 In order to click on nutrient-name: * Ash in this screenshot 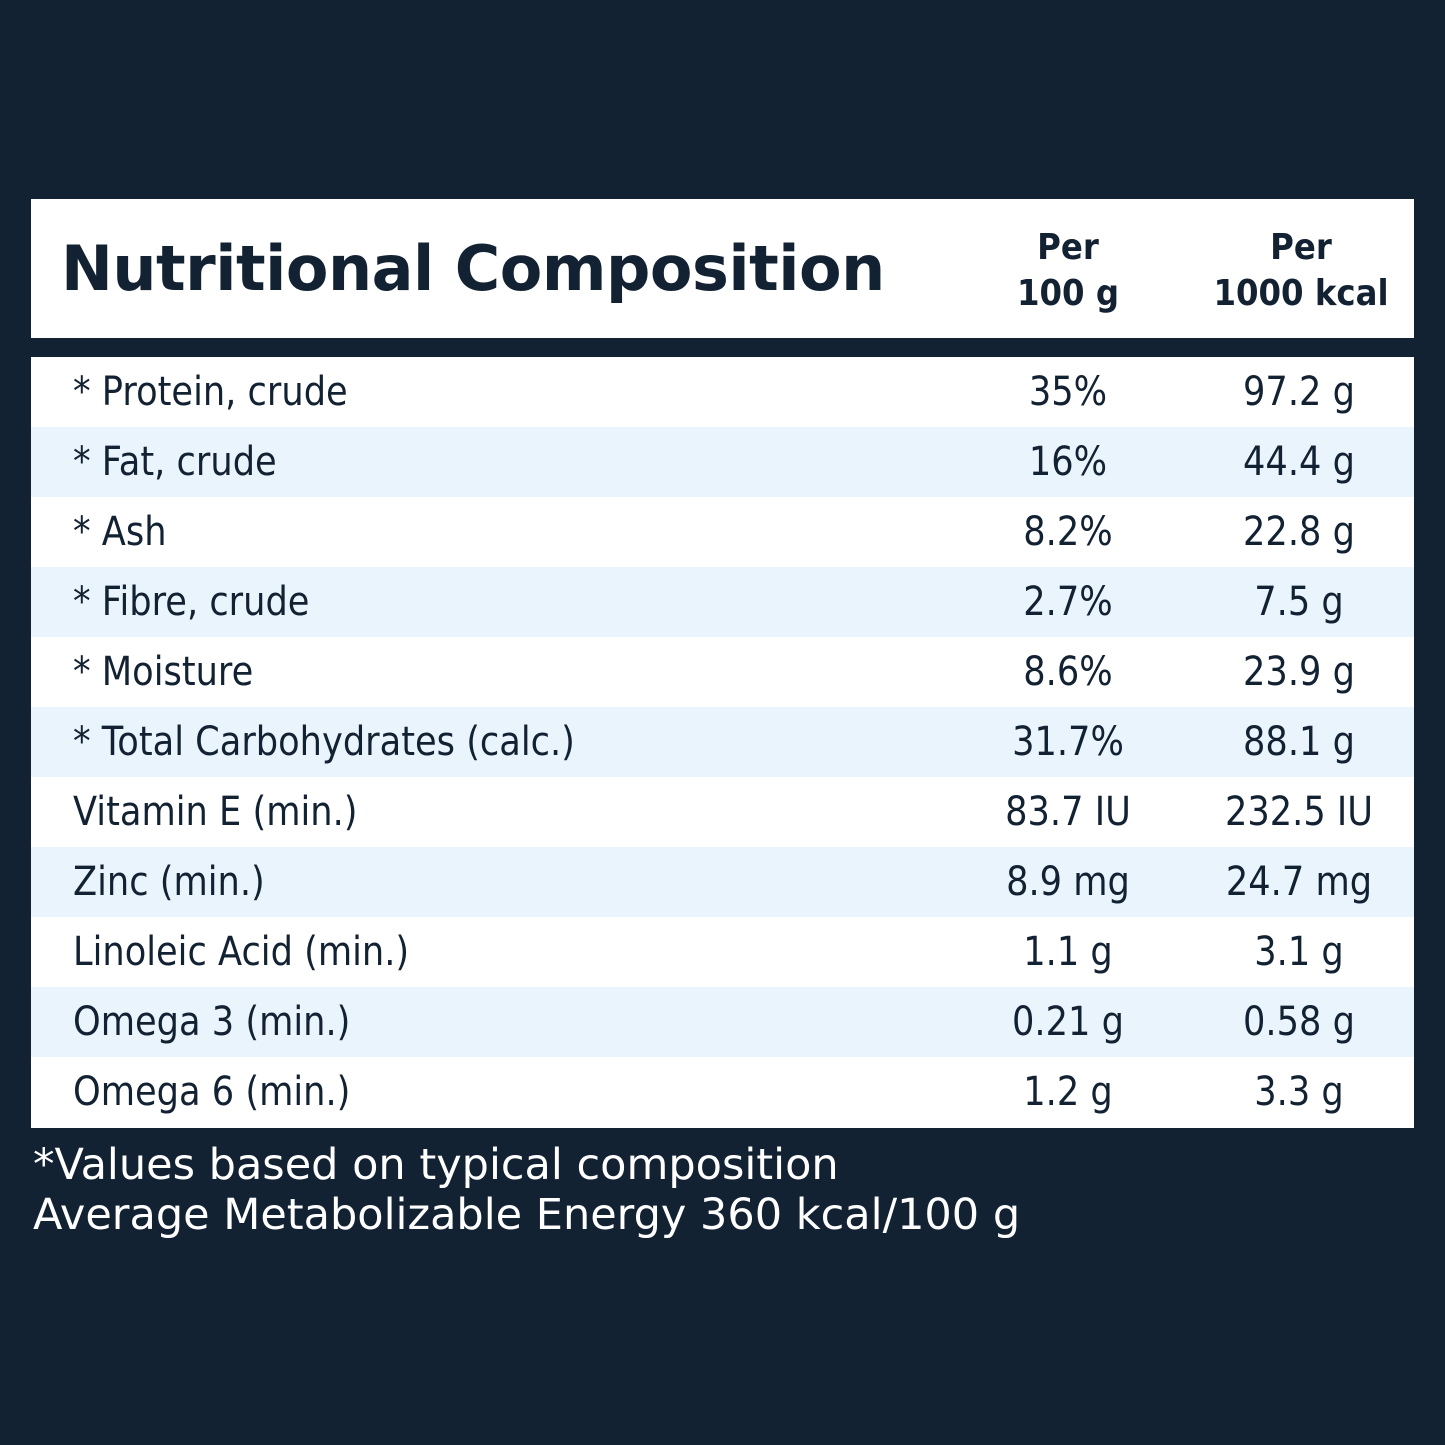, I will do `click(120, 532)`.